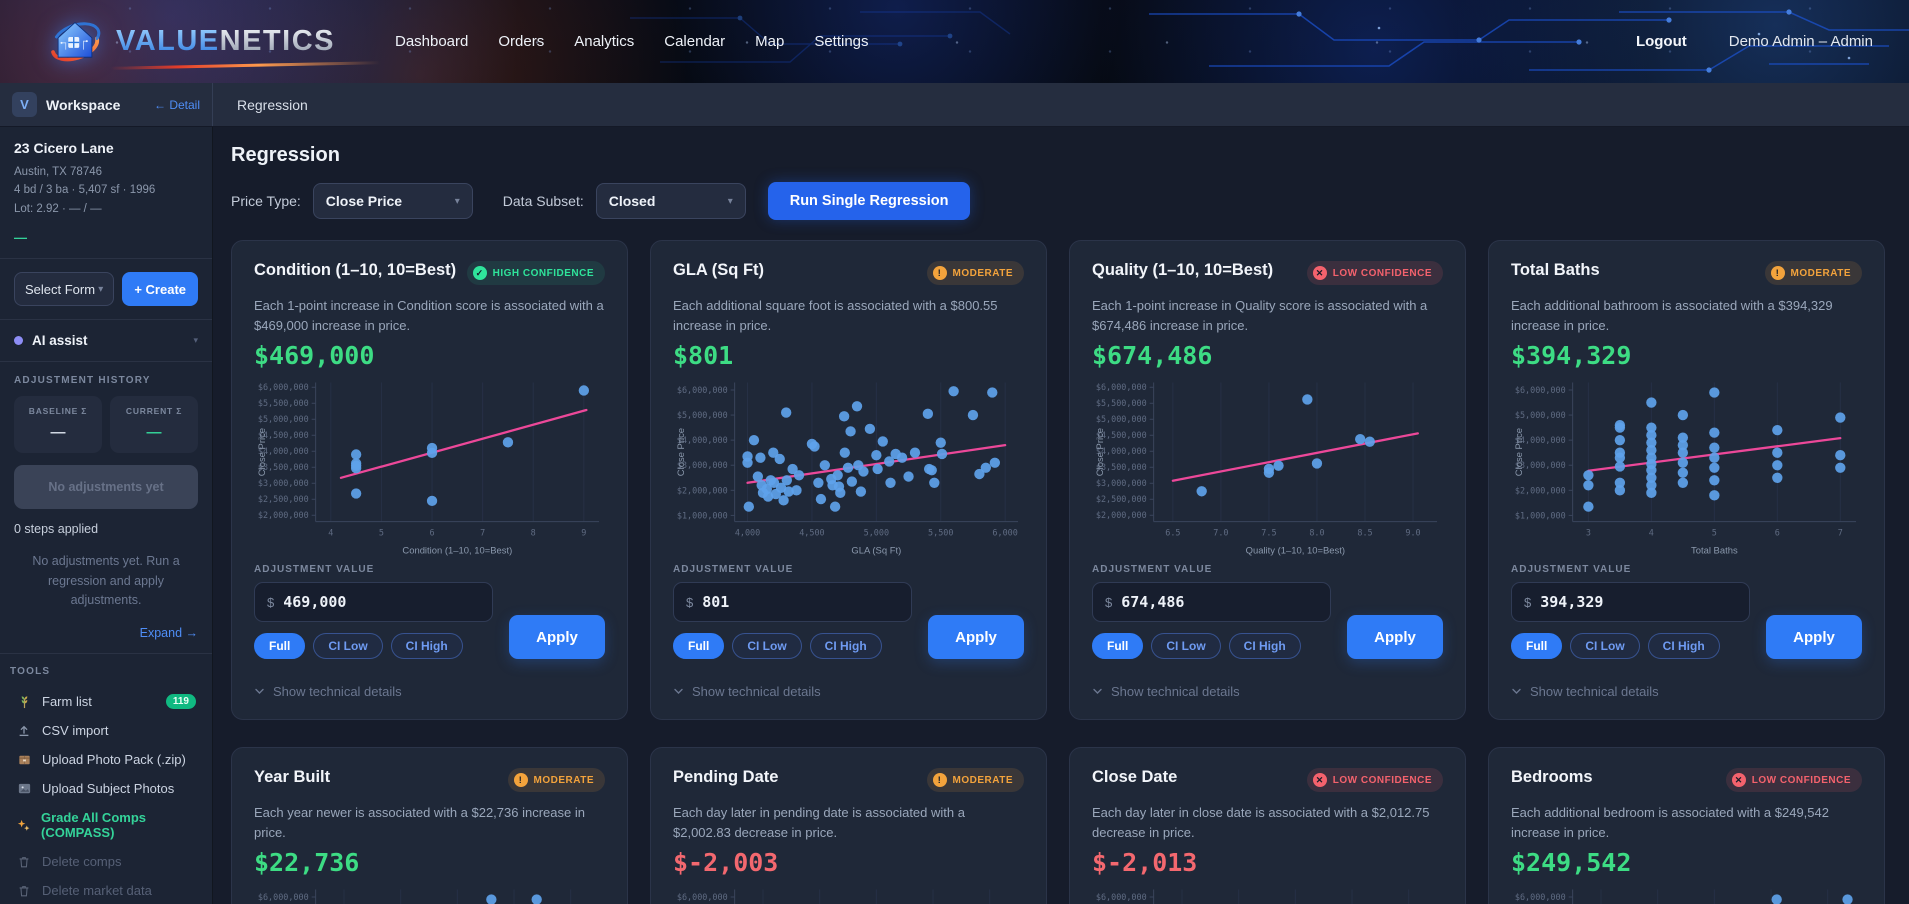 Image resolution: width=1909 pixels, height=904 pixels. I want to click on card-title: Bedrooms, so click(1552, 777).